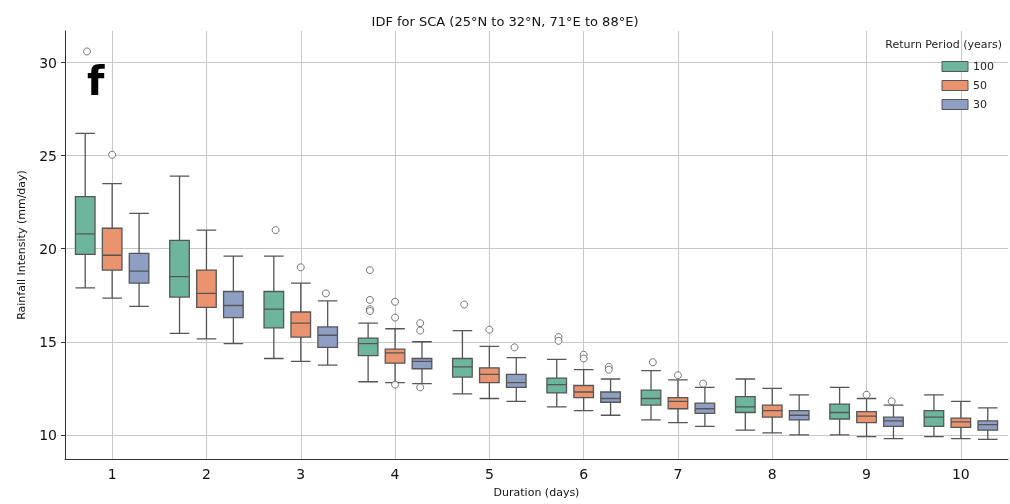 This screenshot has width=1010, height=504. What do you see at coordinates (980, 104) in the screenshot?
I see `legend-label: 30` at bounding box center [980, 104].